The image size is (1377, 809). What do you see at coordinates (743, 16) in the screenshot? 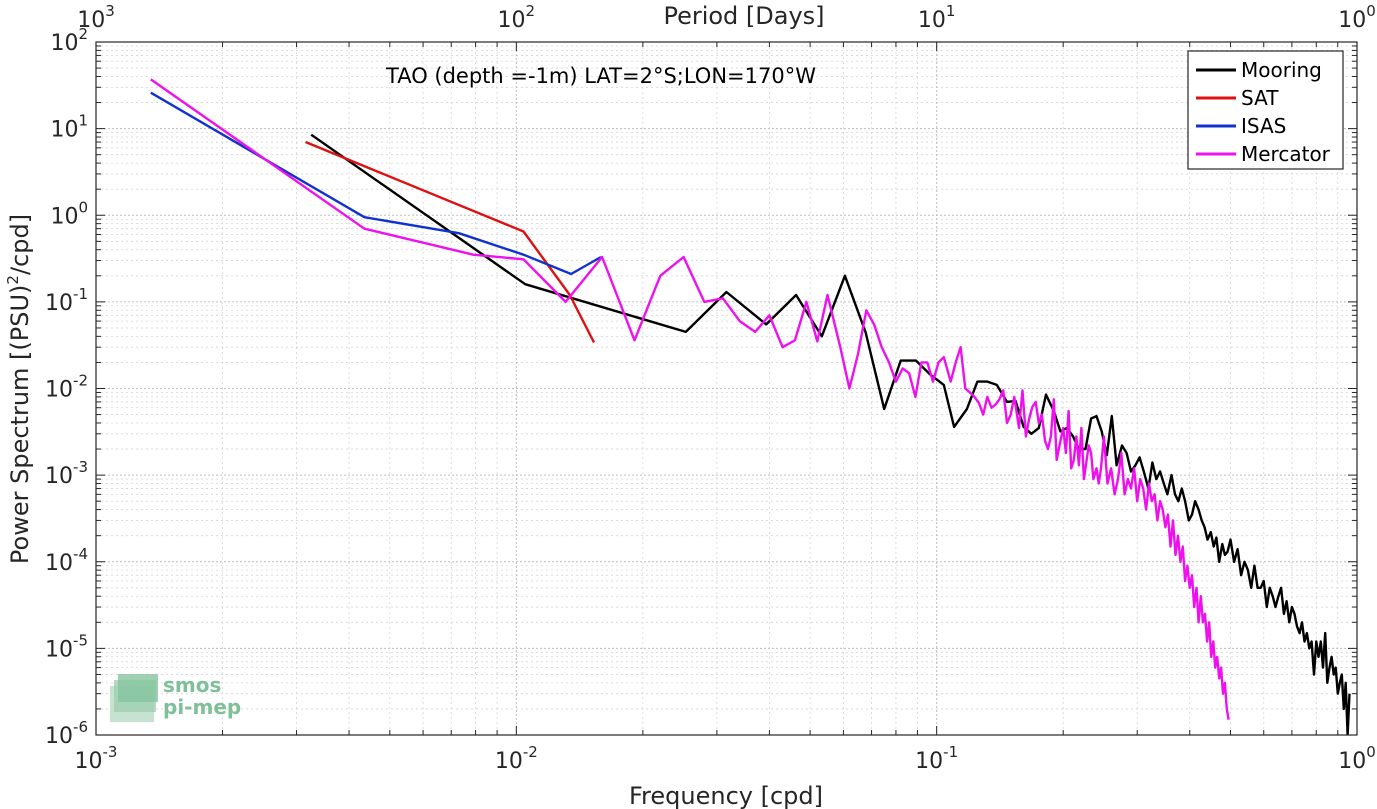
I see `top-axis-title: Period [Days]` at bounding box center [743, 16].